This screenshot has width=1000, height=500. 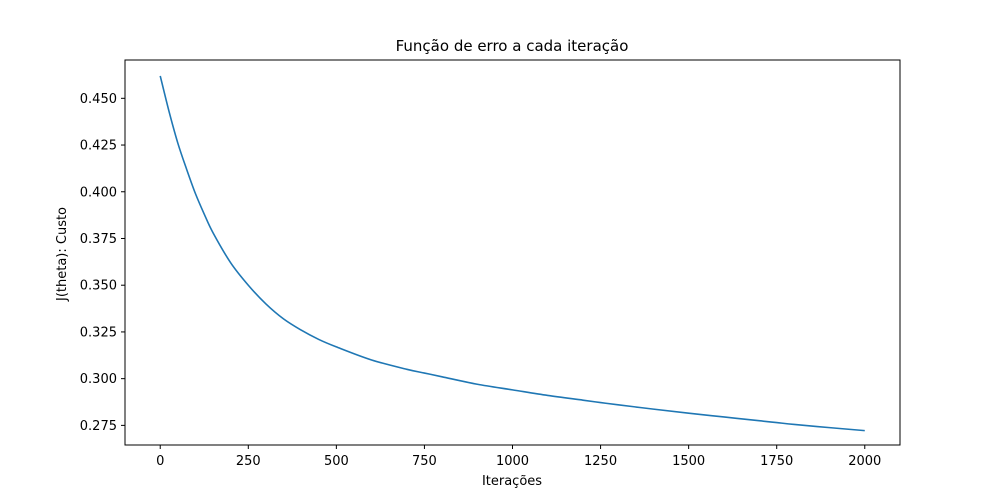 What do you see at coordinates (512, 461) in the screenshot?
I see `x-tick-label: 1000` at bounding box center [512, 461].